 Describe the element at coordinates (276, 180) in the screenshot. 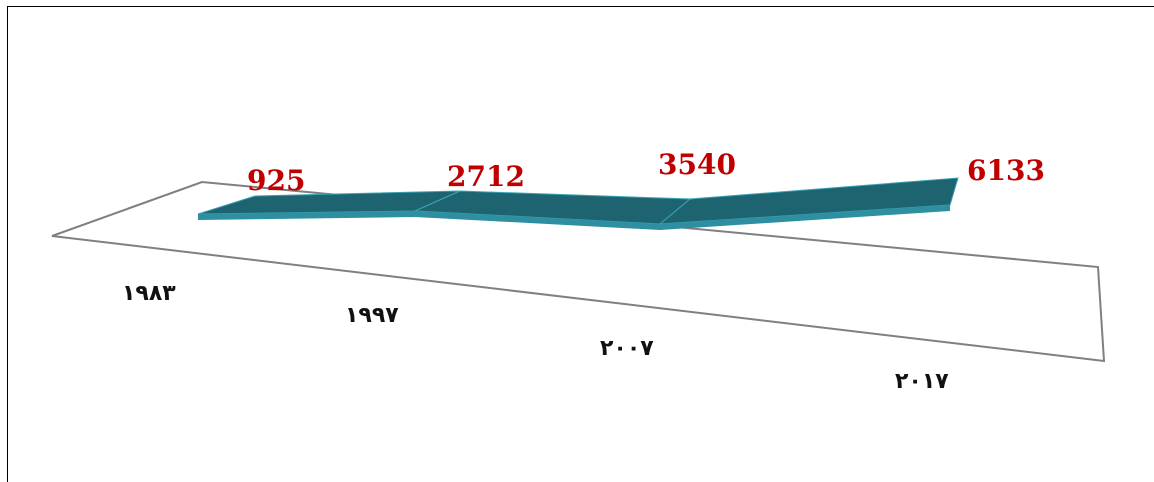

I see `data-label: 925` at that location.